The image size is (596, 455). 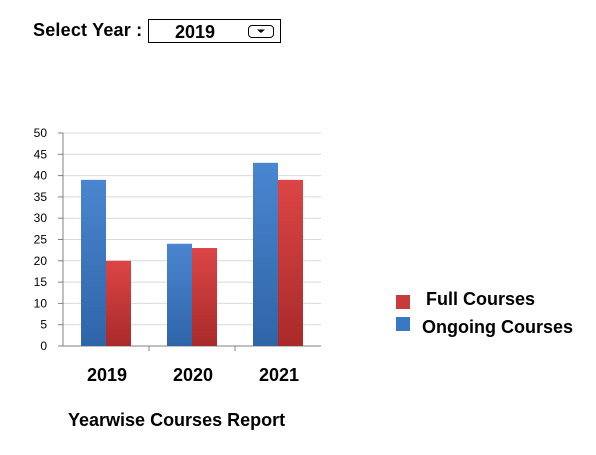 I want to click on y-tick-label: 5, so click(x=43, y=325).